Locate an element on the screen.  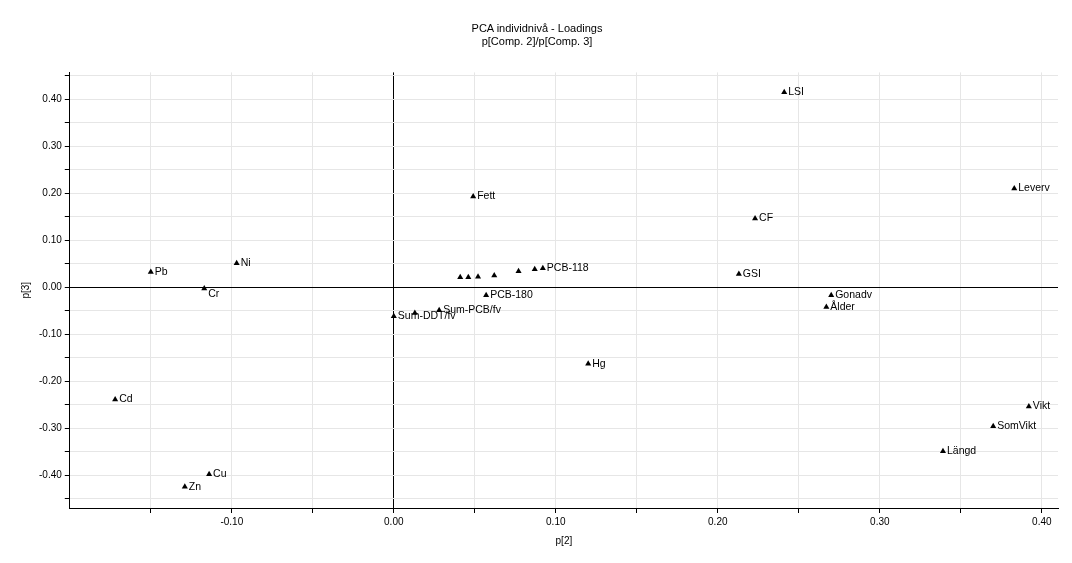
y-tick-label: -0.10 is located at coordinates (51, 333).